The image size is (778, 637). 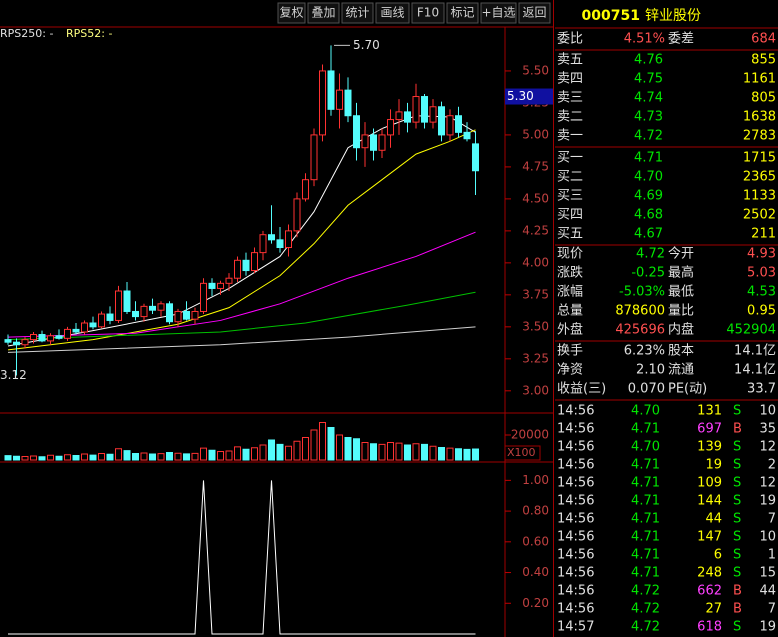 What do you see at coordinates (570, 370) in the screenshot?
I see `quote-cell: 净资` at bounding box center [570, 370].